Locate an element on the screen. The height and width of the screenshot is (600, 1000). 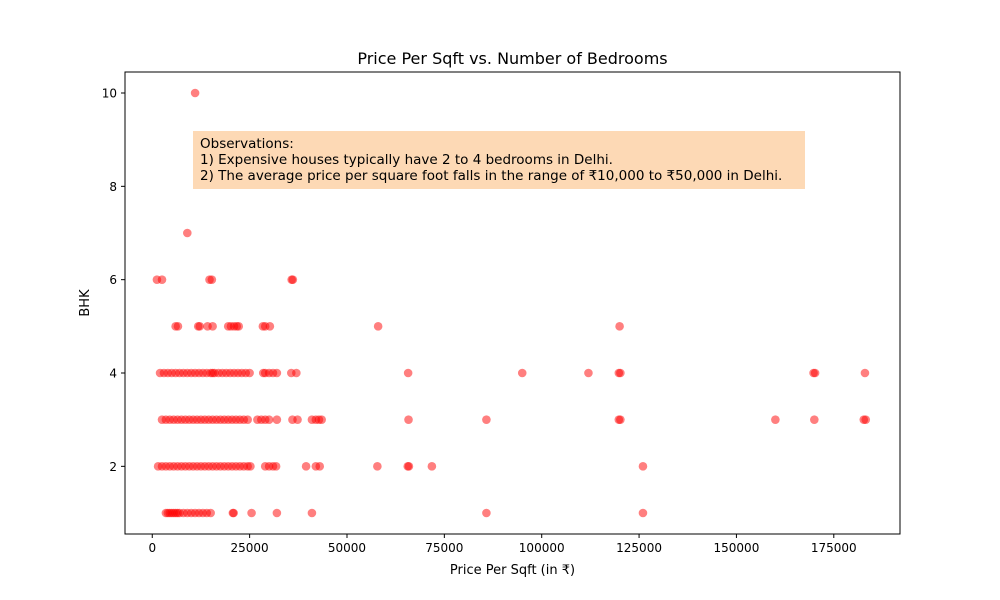
x-tick-label: 150000 is located at coordinates (737, 548).